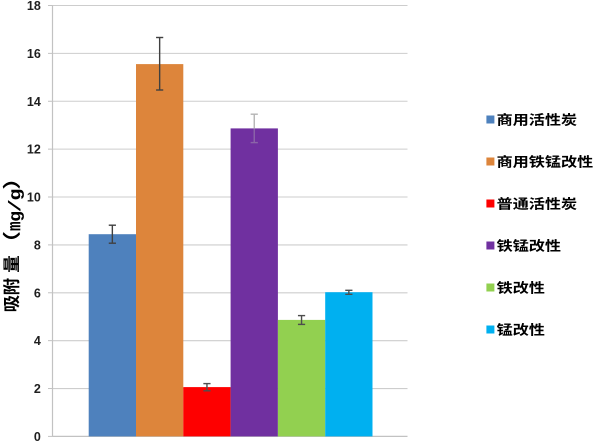 The height and width of the screenshot is (442, 600). What do you see at coordinates (34, 150) in the screenshot?
I see `svg-text: 12` at bounding box center [34, 150].